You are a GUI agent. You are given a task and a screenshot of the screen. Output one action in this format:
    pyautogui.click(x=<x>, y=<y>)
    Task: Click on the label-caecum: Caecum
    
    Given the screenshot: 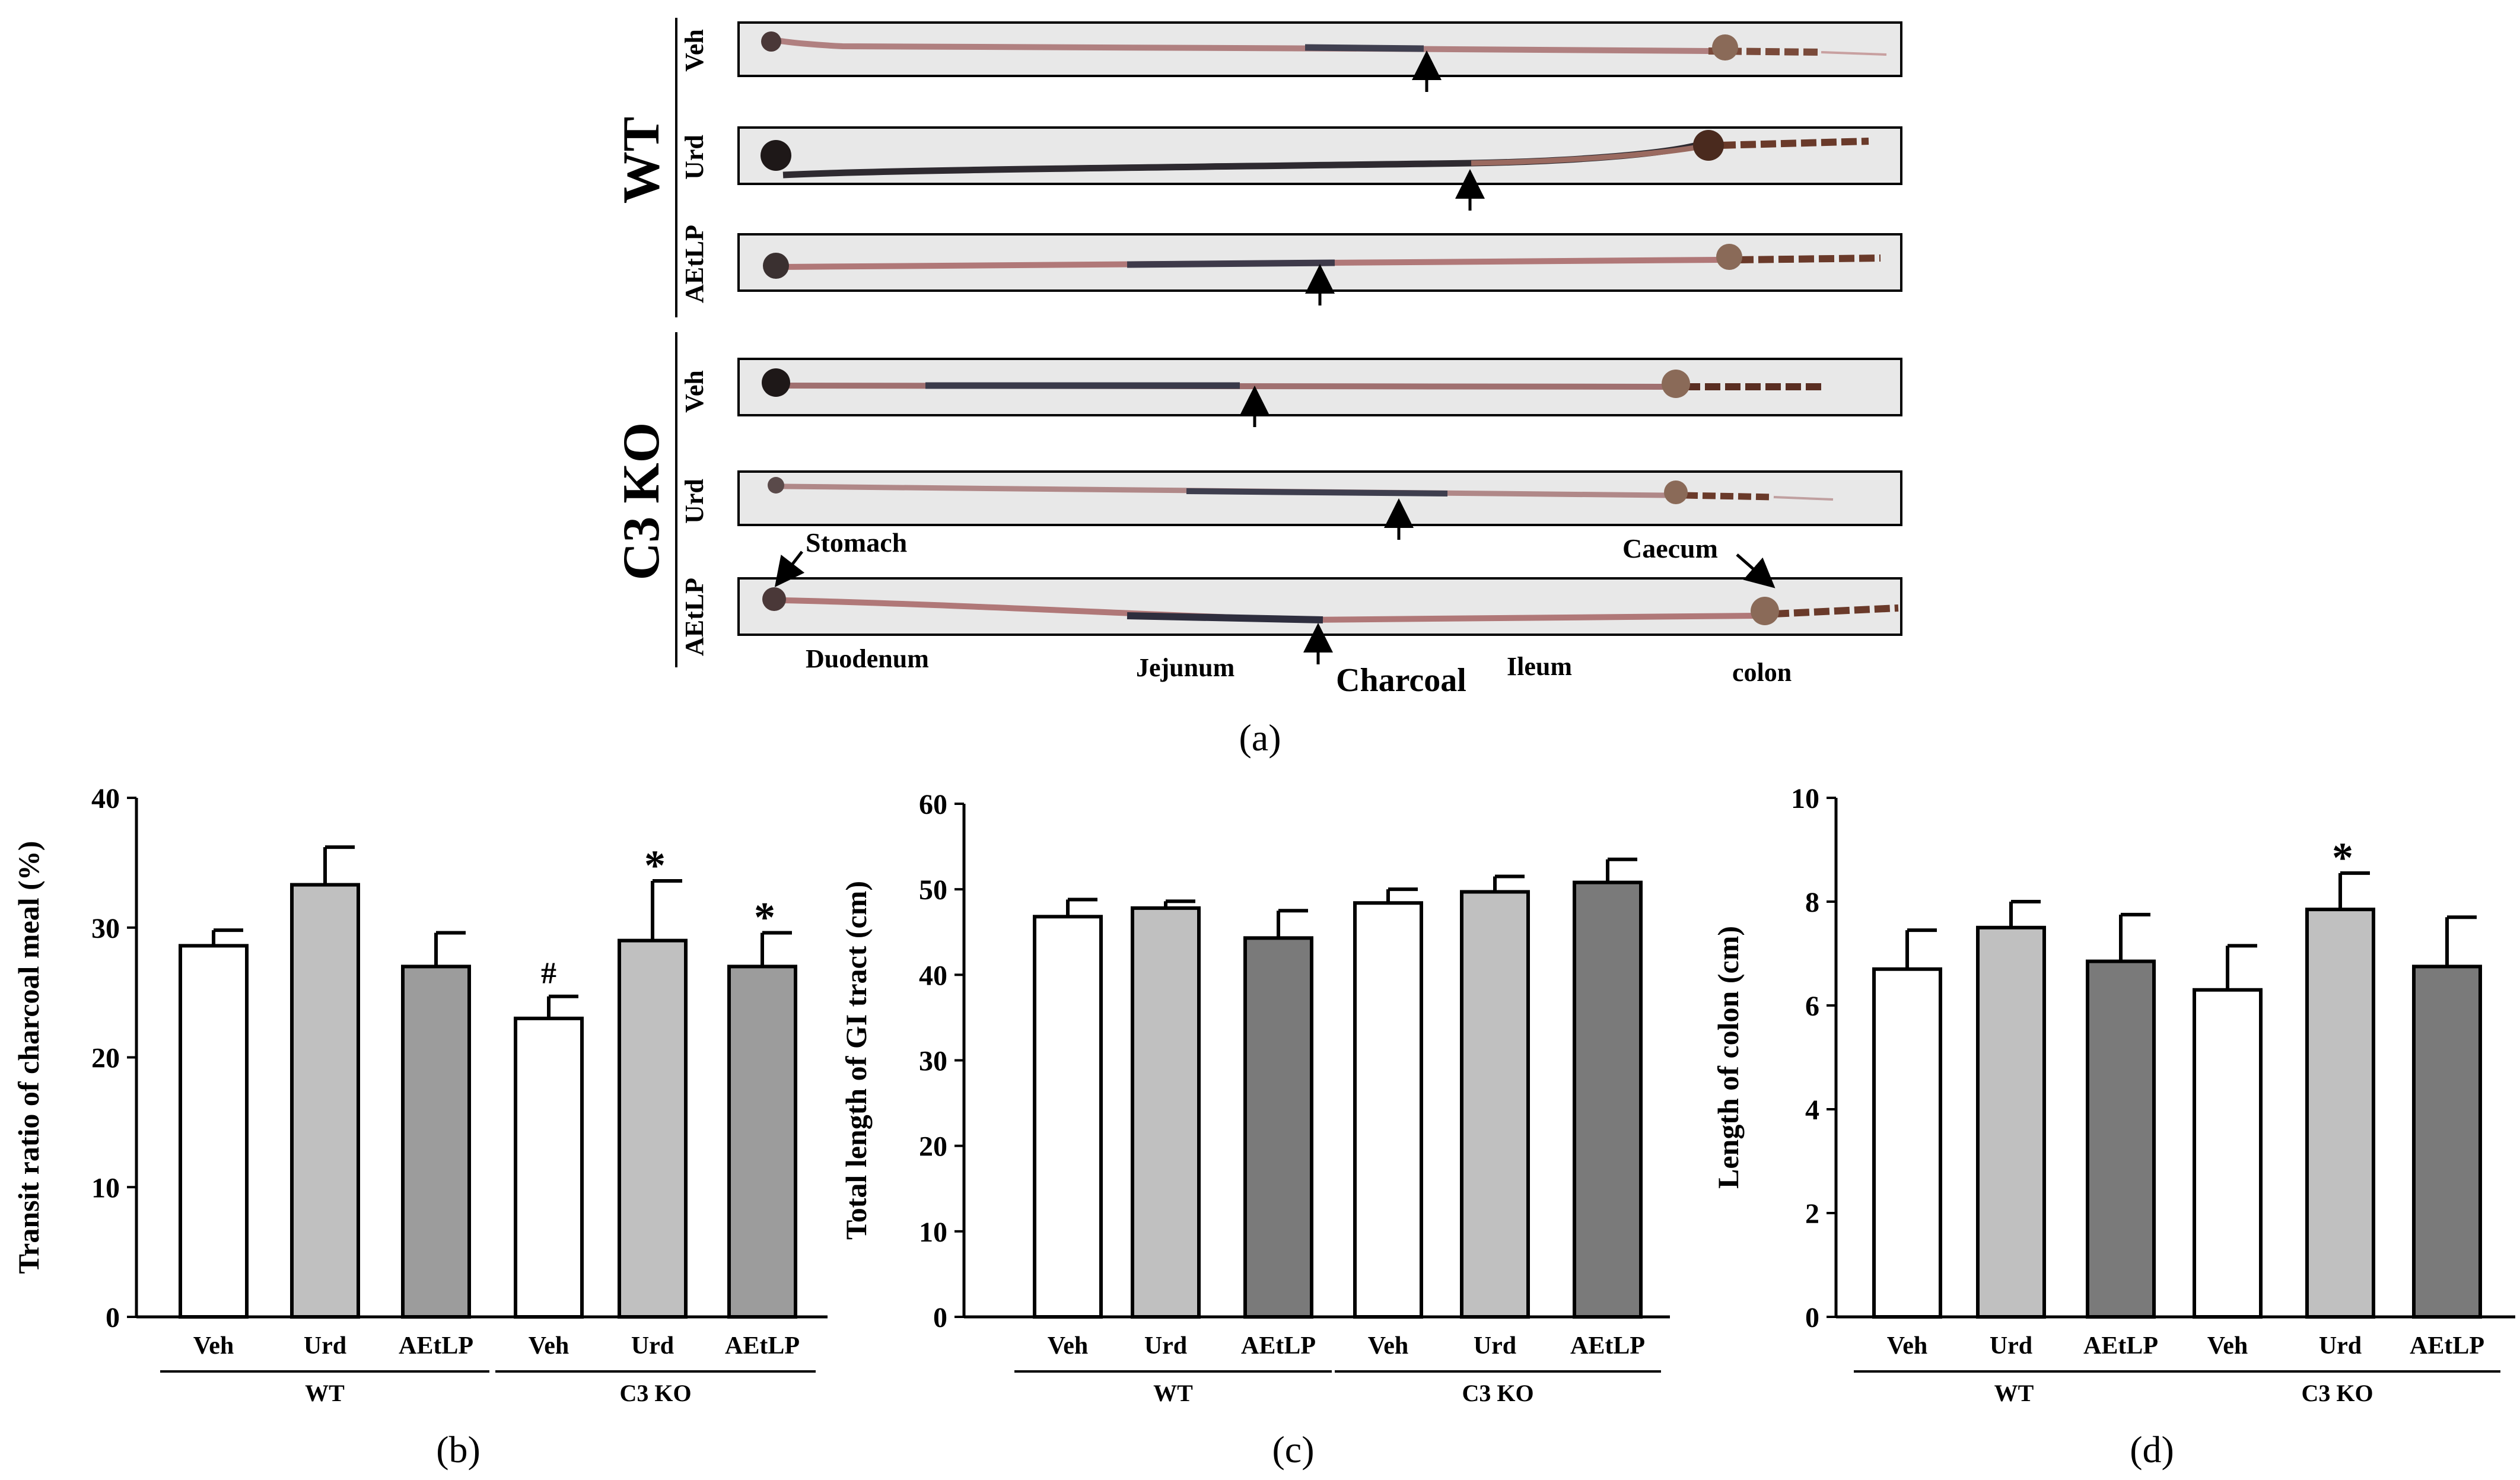 What is the action you would take?
    pyautogui.click(x=1670, y=548)
    